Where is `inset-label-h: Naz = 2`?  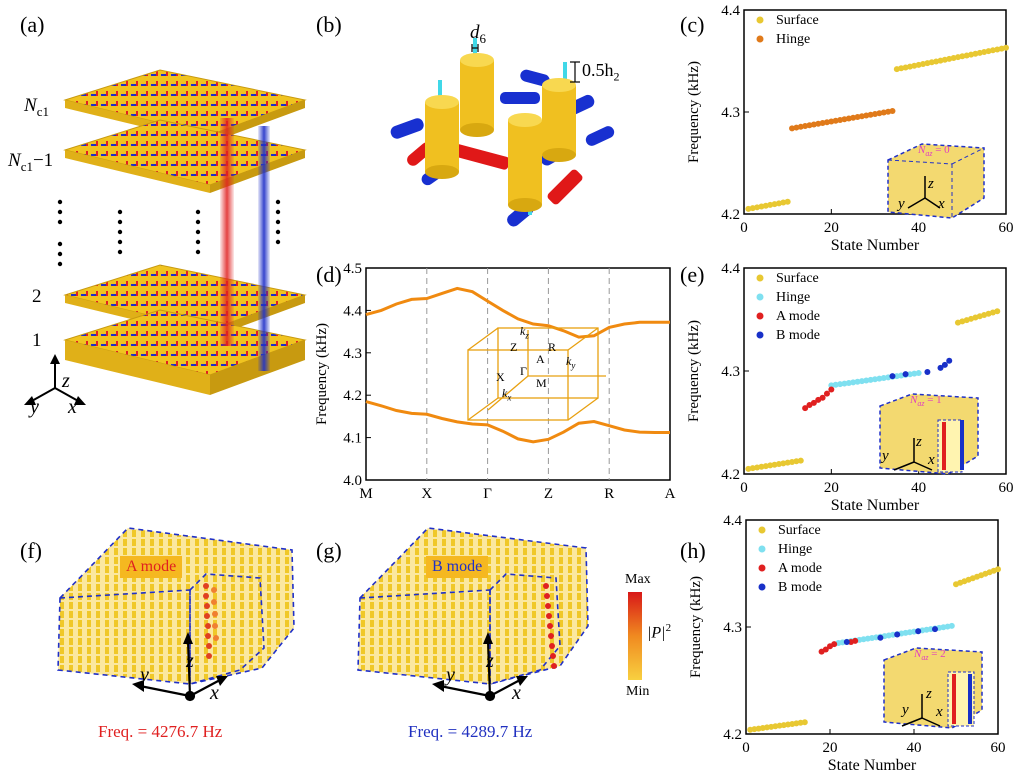
inset-label-h: Naz = 2 is located at coordinates (930, 655).